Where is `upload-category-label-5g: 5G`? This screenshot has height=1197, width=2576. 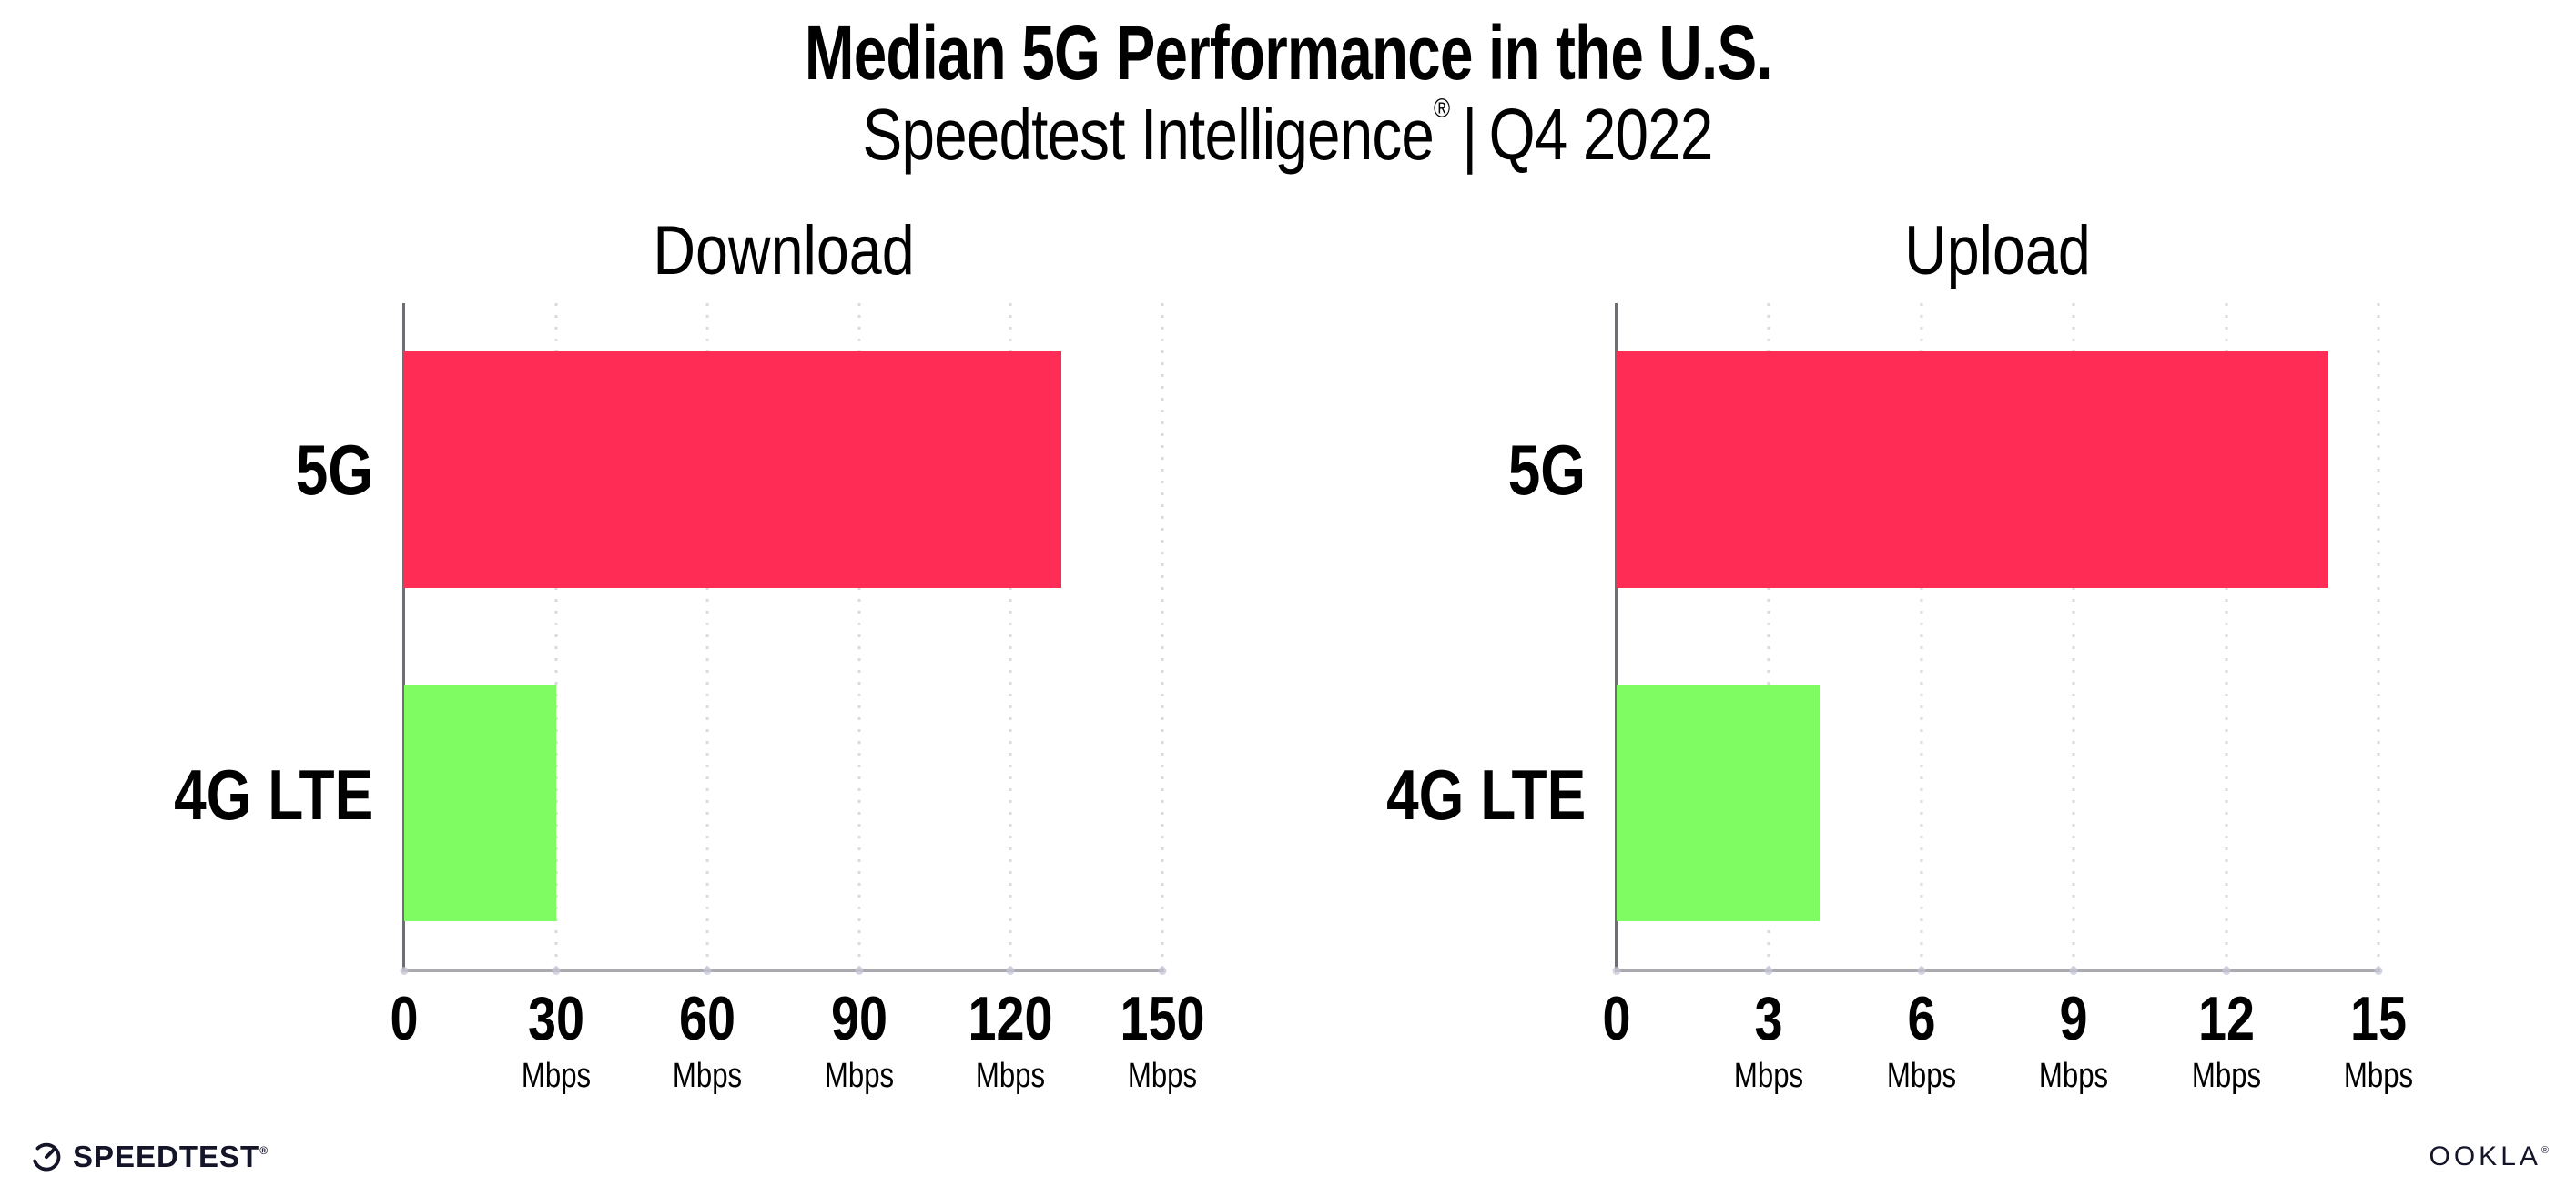
upload-category-label-5g: 5G is located at coordinates (1546, 470).